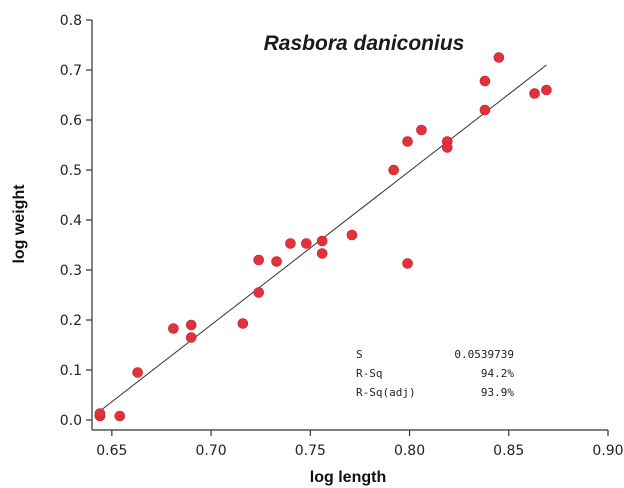 The image size is (624, 488). Describe the element at coordinates (364, 43) in the screenshot. I see `chart-title: Rasbora daniconius` at that location.